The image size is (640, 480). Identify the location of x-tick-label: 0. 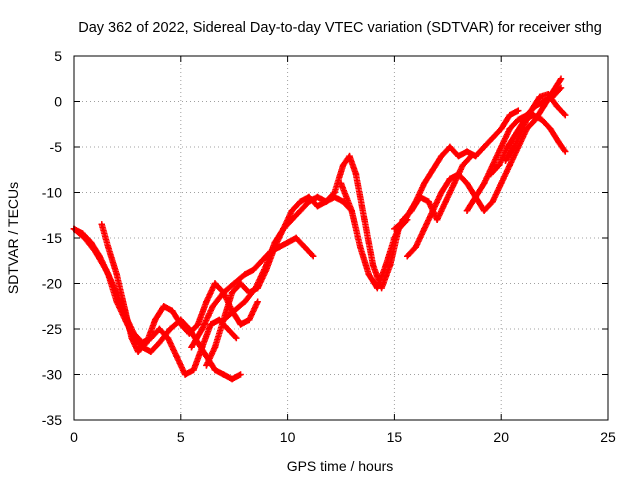
(74, 437).